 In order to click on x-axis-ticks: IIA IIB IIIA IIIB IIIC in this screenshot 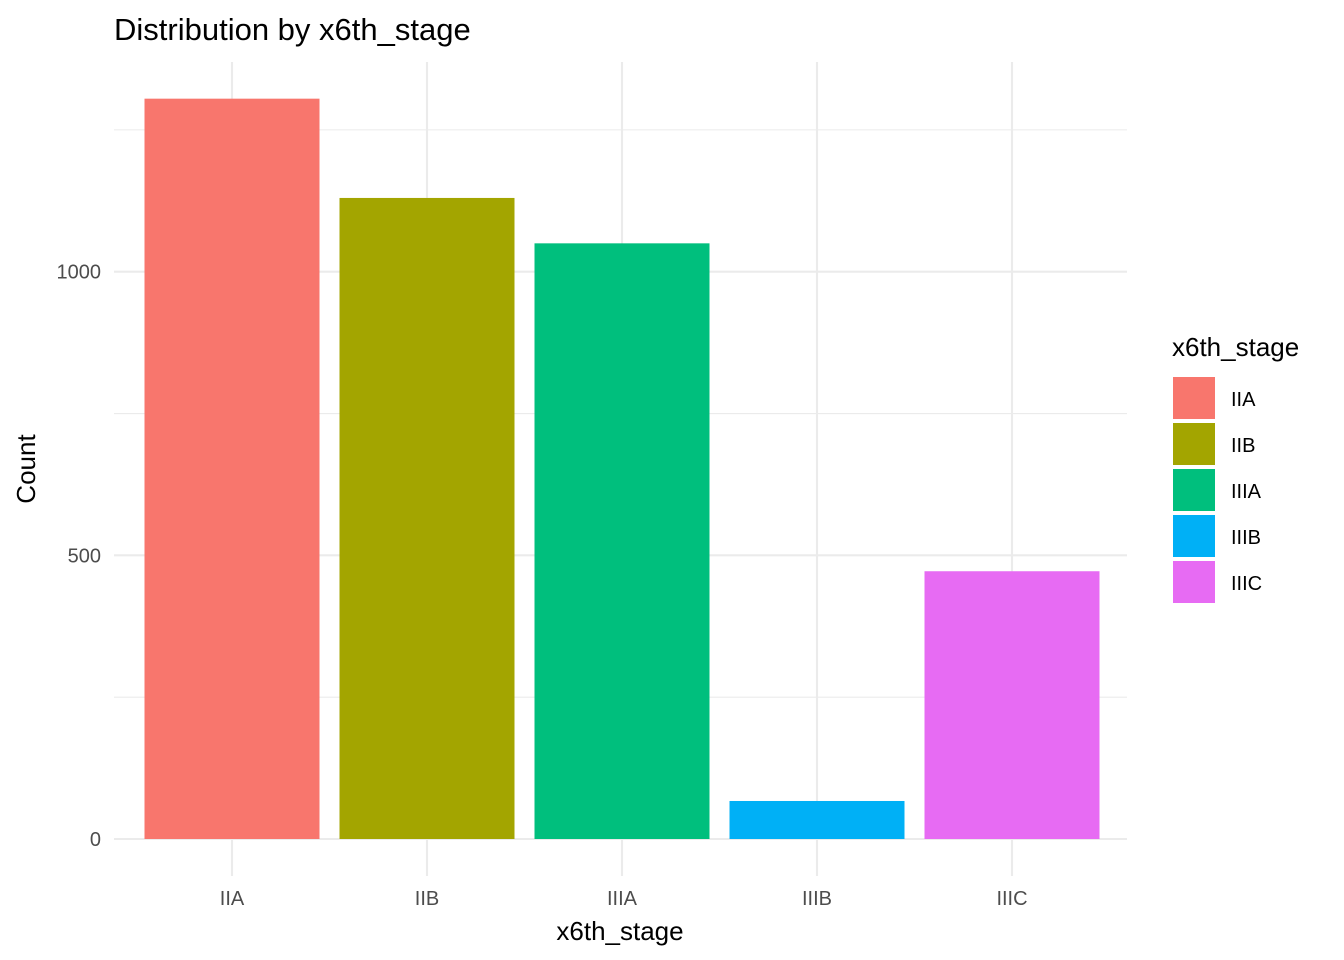, I will do `click(624, 899)`.